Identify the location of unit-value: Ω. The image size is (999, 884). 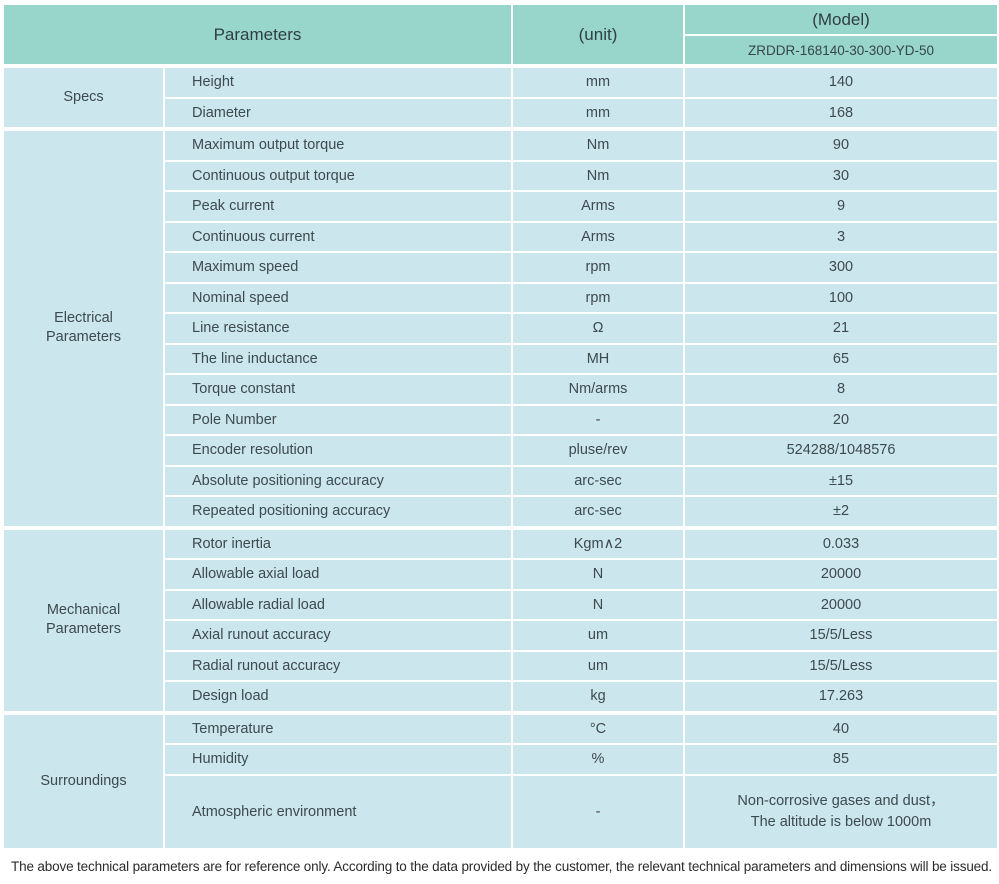
(598, 328).